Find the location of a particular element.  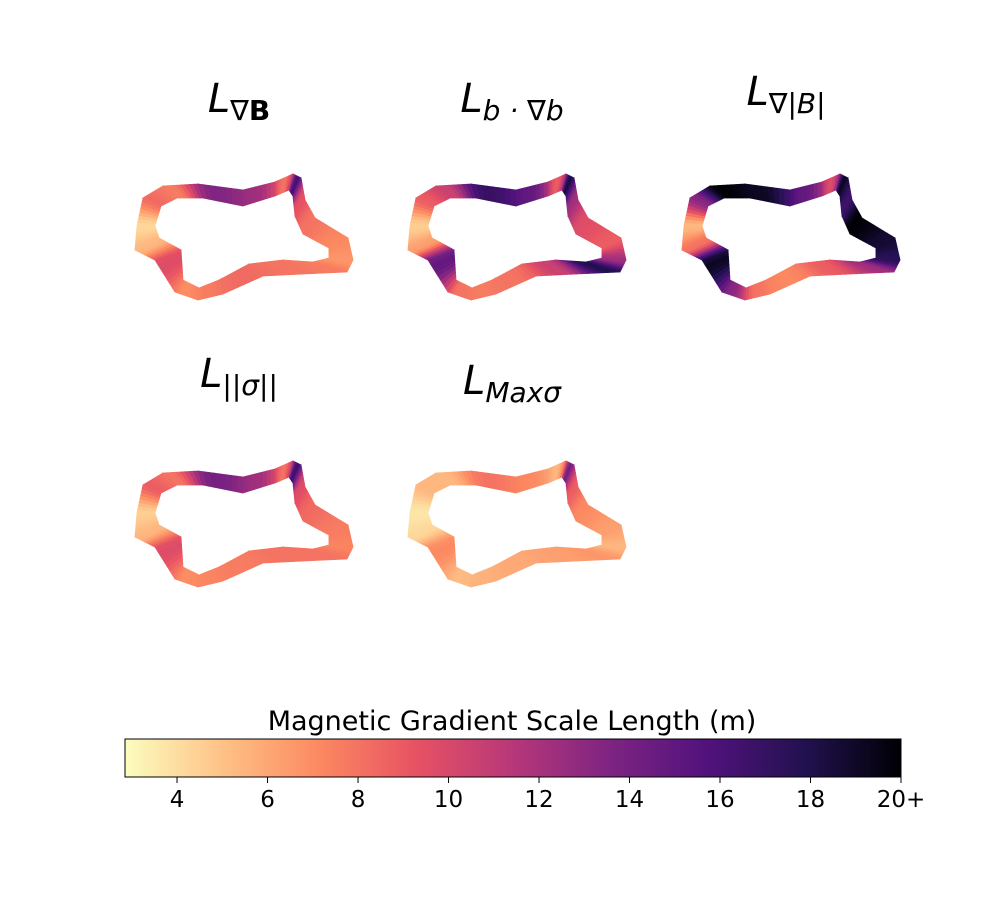

title-subscript: Maxσ is located at coordinates (523, 392).